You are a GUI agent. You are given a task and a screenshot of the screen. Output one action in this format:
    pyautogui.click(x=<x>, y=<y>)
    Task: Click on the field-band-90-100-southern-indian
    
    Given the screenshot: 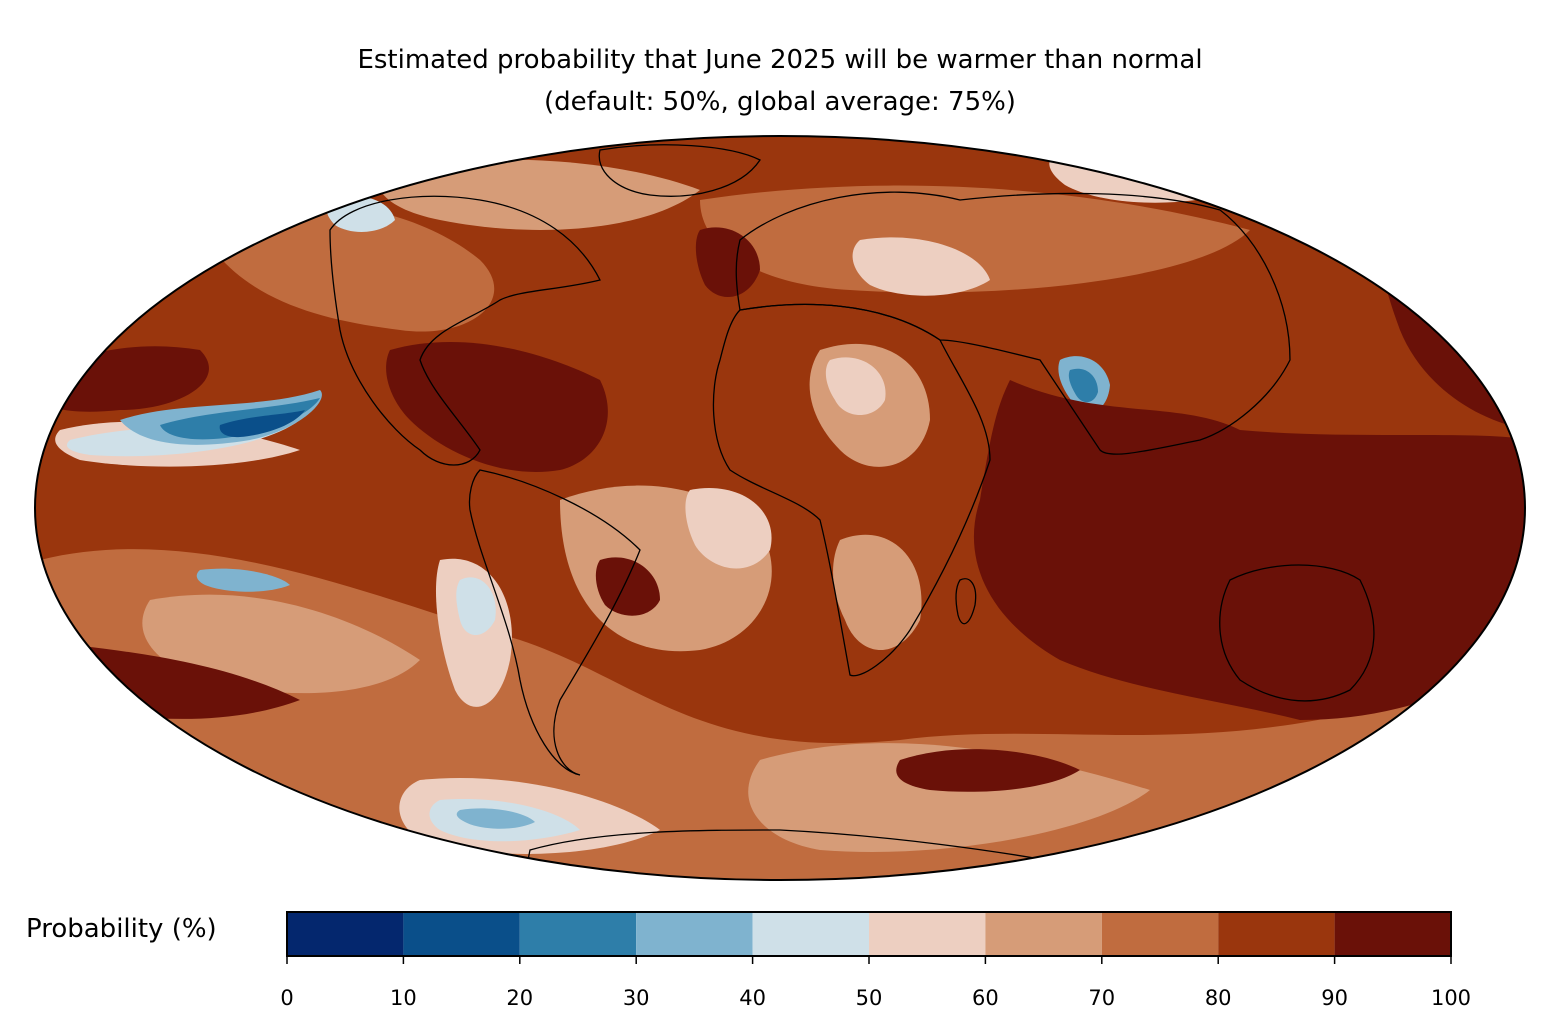 What is the action you would take?
    pyautogui.click(x=988, y=770)
    